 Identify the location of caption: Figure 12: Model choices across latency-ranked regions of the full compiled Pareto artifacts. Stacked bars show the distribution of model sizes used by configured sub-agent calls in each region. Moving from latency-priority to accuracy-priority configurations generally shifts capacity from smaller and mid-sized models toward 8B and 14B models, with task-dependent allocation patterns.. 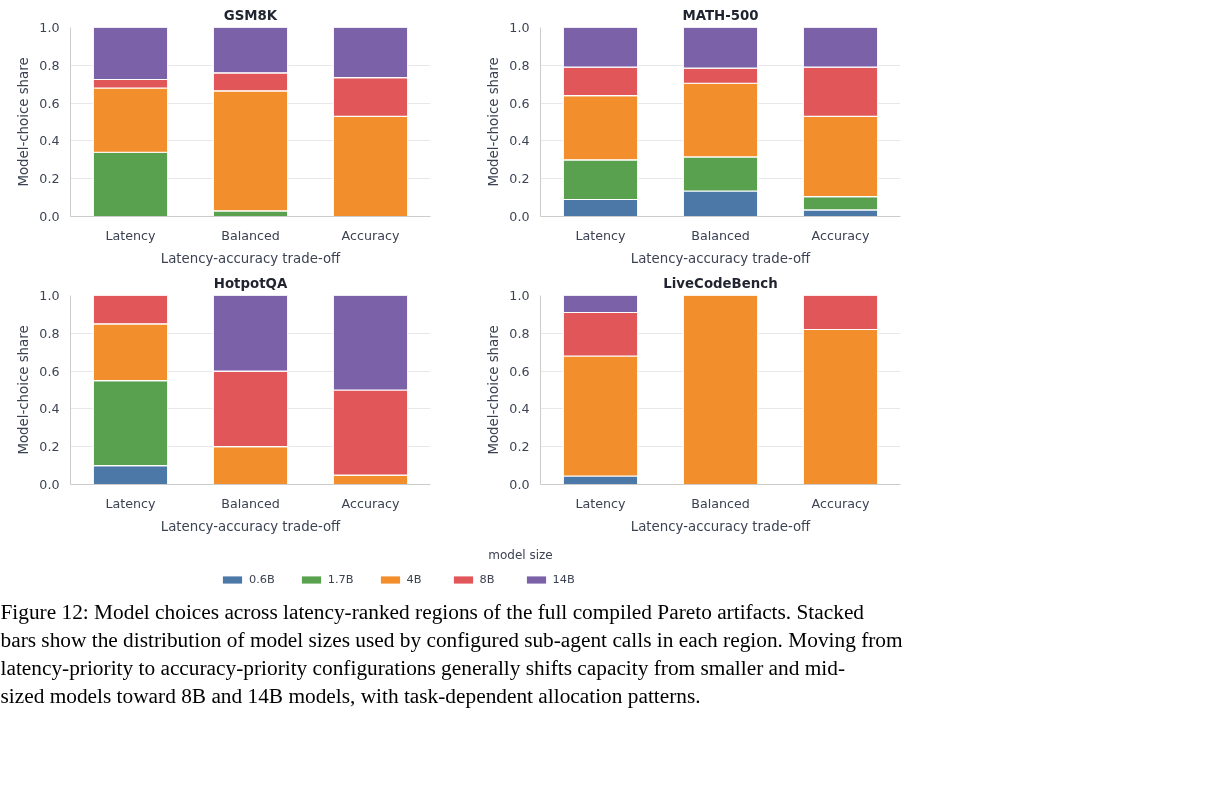
(452, 653).